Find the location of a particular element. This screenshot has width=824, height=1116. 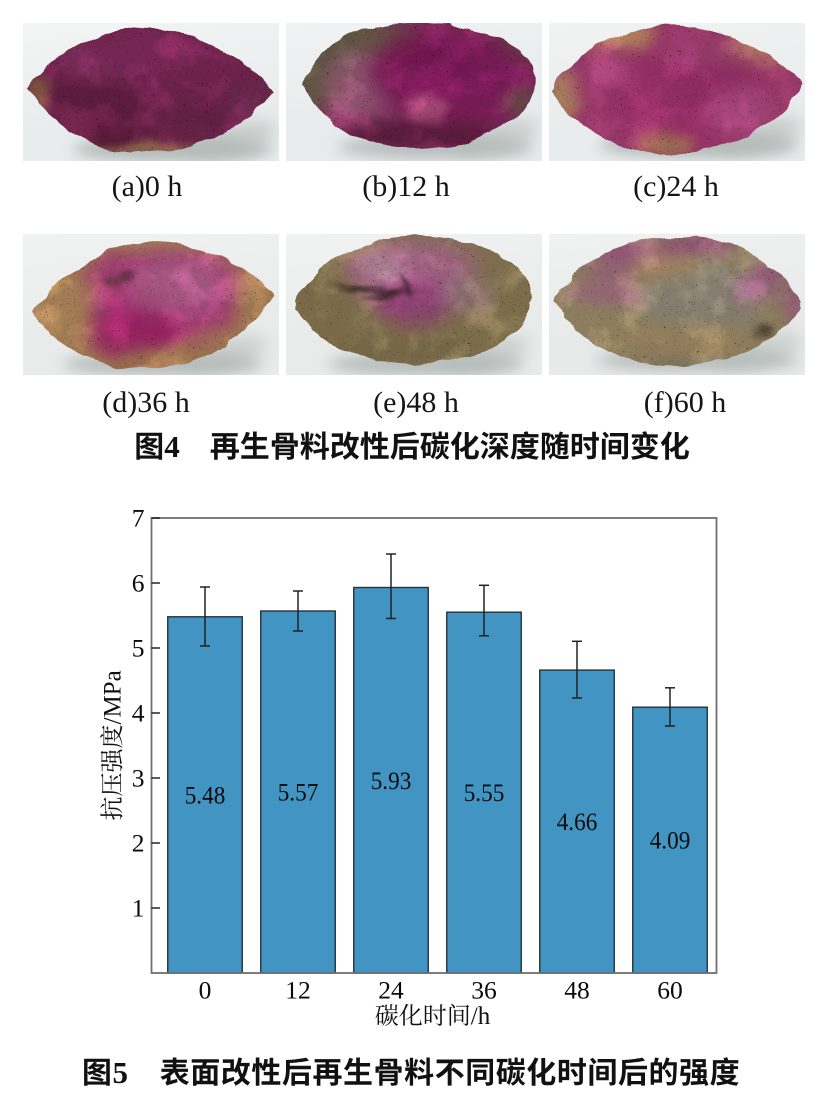

svg-text: 7 is located at coordinates (138, 518).